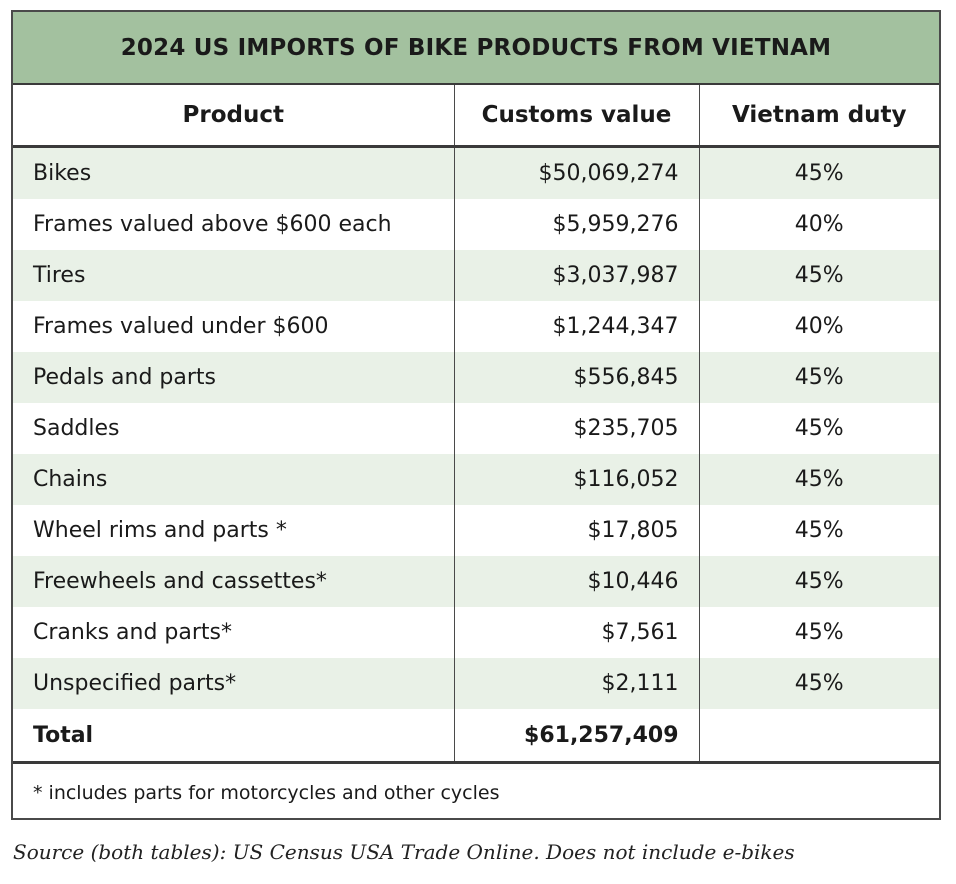  What do you see at coordinates (577, 275) in the screenshot?
I see `customs-value-cell: $3,037,987` at bounding box center [577, 275].